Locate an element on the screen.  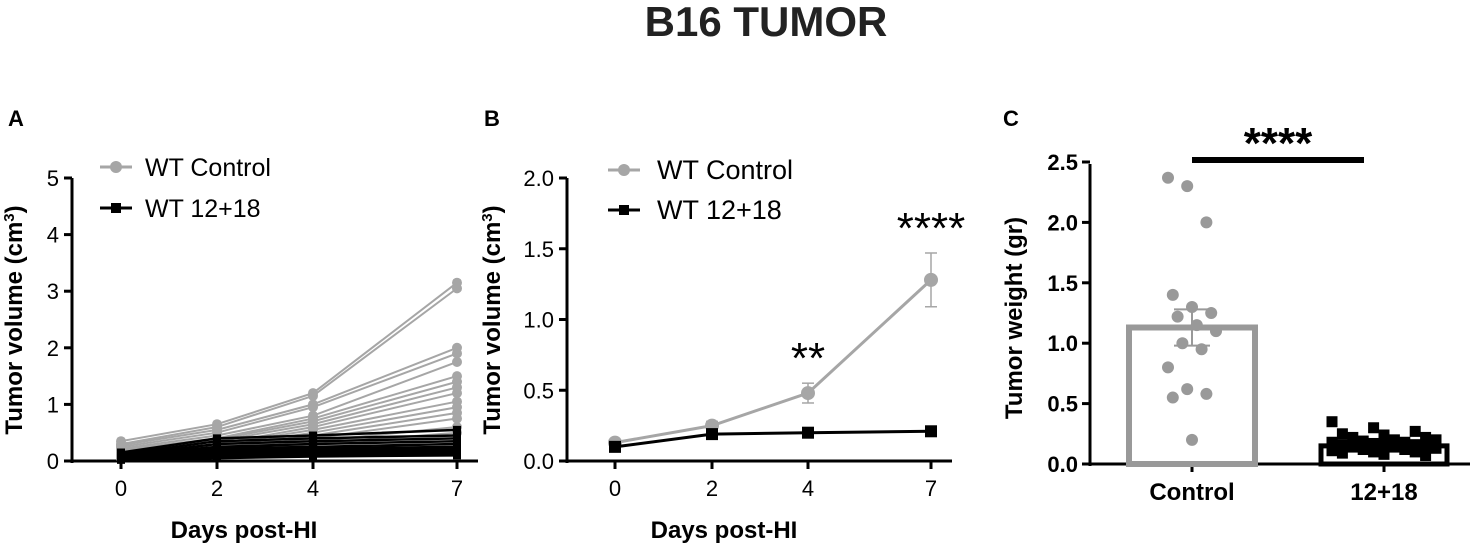
panel-c-x-tick-label: 12+18 is located at coordinates (1383, 492).